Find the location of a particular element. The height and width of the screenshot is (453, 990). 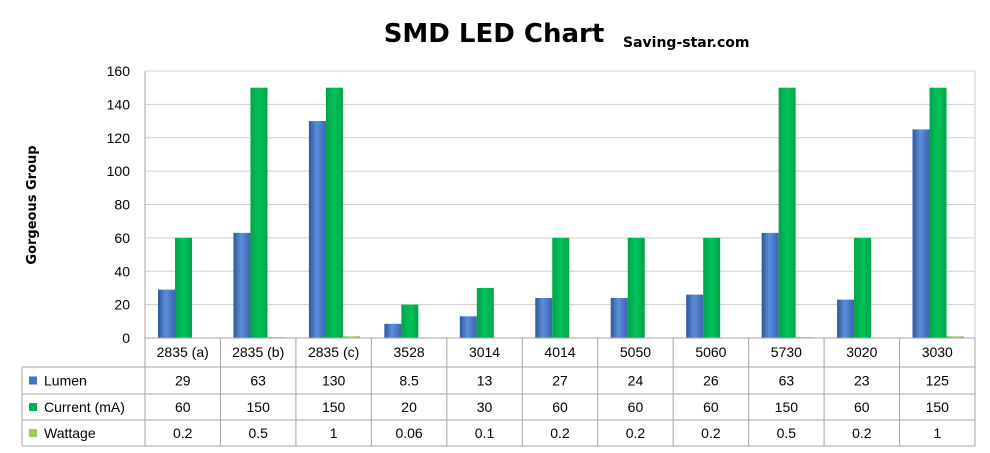

y-tick-label: 80 is located at coordinates (122, 205).